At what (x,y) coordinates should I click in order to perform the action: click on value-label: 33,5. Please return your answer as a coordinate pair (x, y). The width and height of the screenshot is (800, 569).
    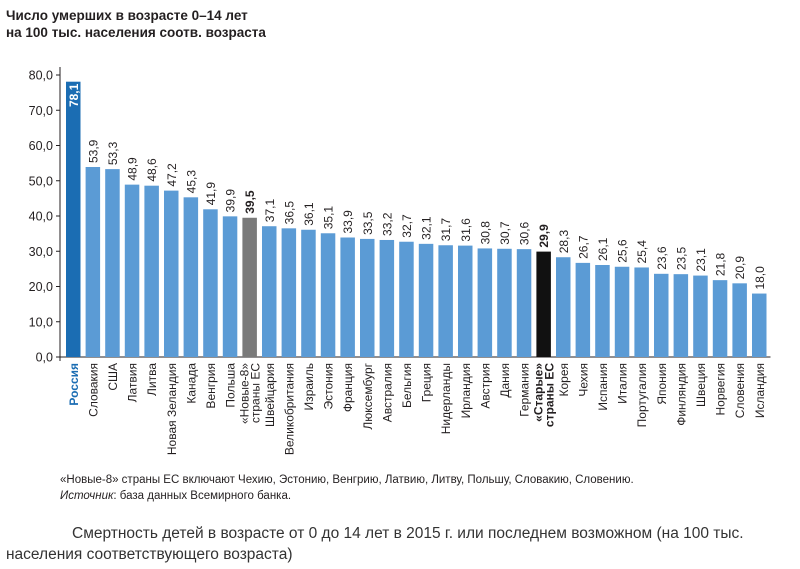
    Looking at the image, I should click on (368, 223).